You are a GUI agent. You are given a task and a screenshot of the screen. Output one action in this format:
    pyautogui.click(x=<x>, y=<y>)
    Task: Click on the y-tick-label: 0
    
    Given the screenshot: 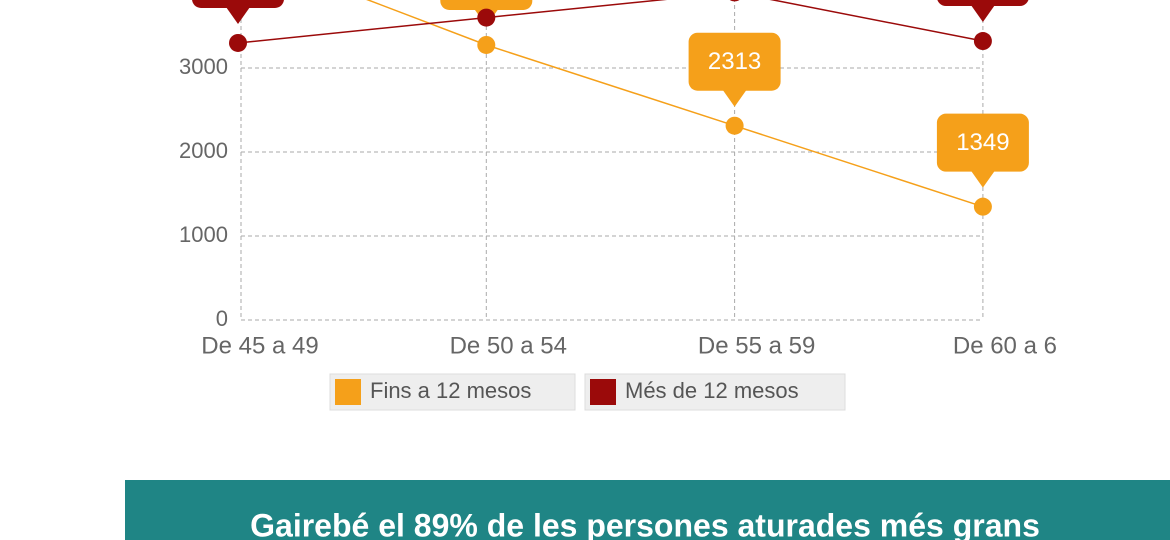 What is the action you would take?
    pyautogui.click(x=222, y=318)
    